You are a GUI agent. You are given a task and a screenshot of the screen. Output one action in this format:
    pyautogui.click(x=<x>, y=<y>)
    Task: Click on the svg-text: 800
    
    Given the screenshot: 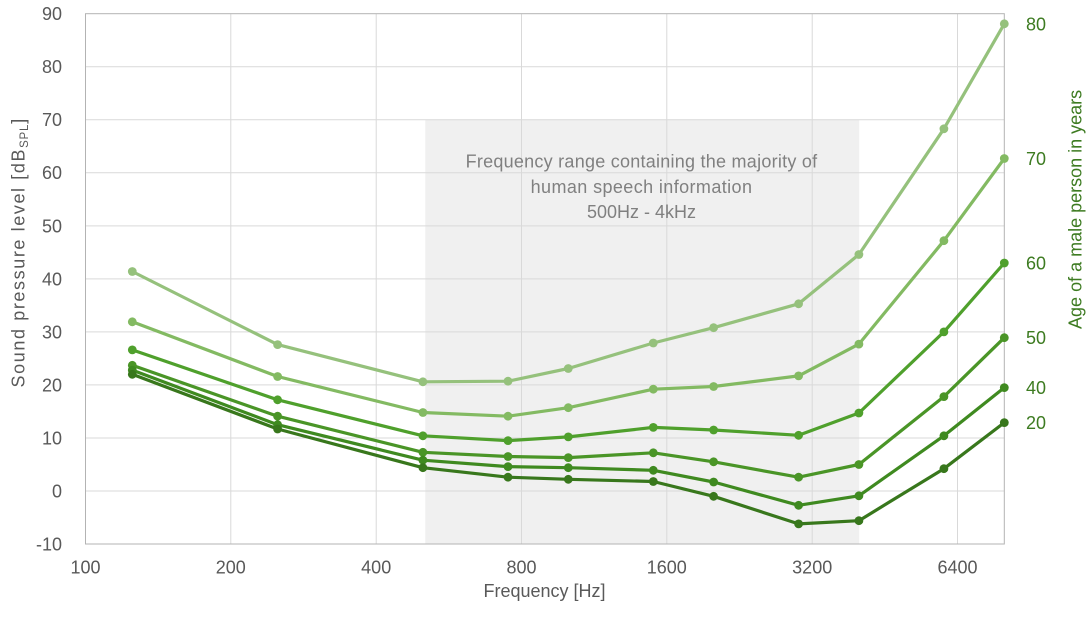 What is the action you would take?
    pyautogui.click(x=521, y=568)
    